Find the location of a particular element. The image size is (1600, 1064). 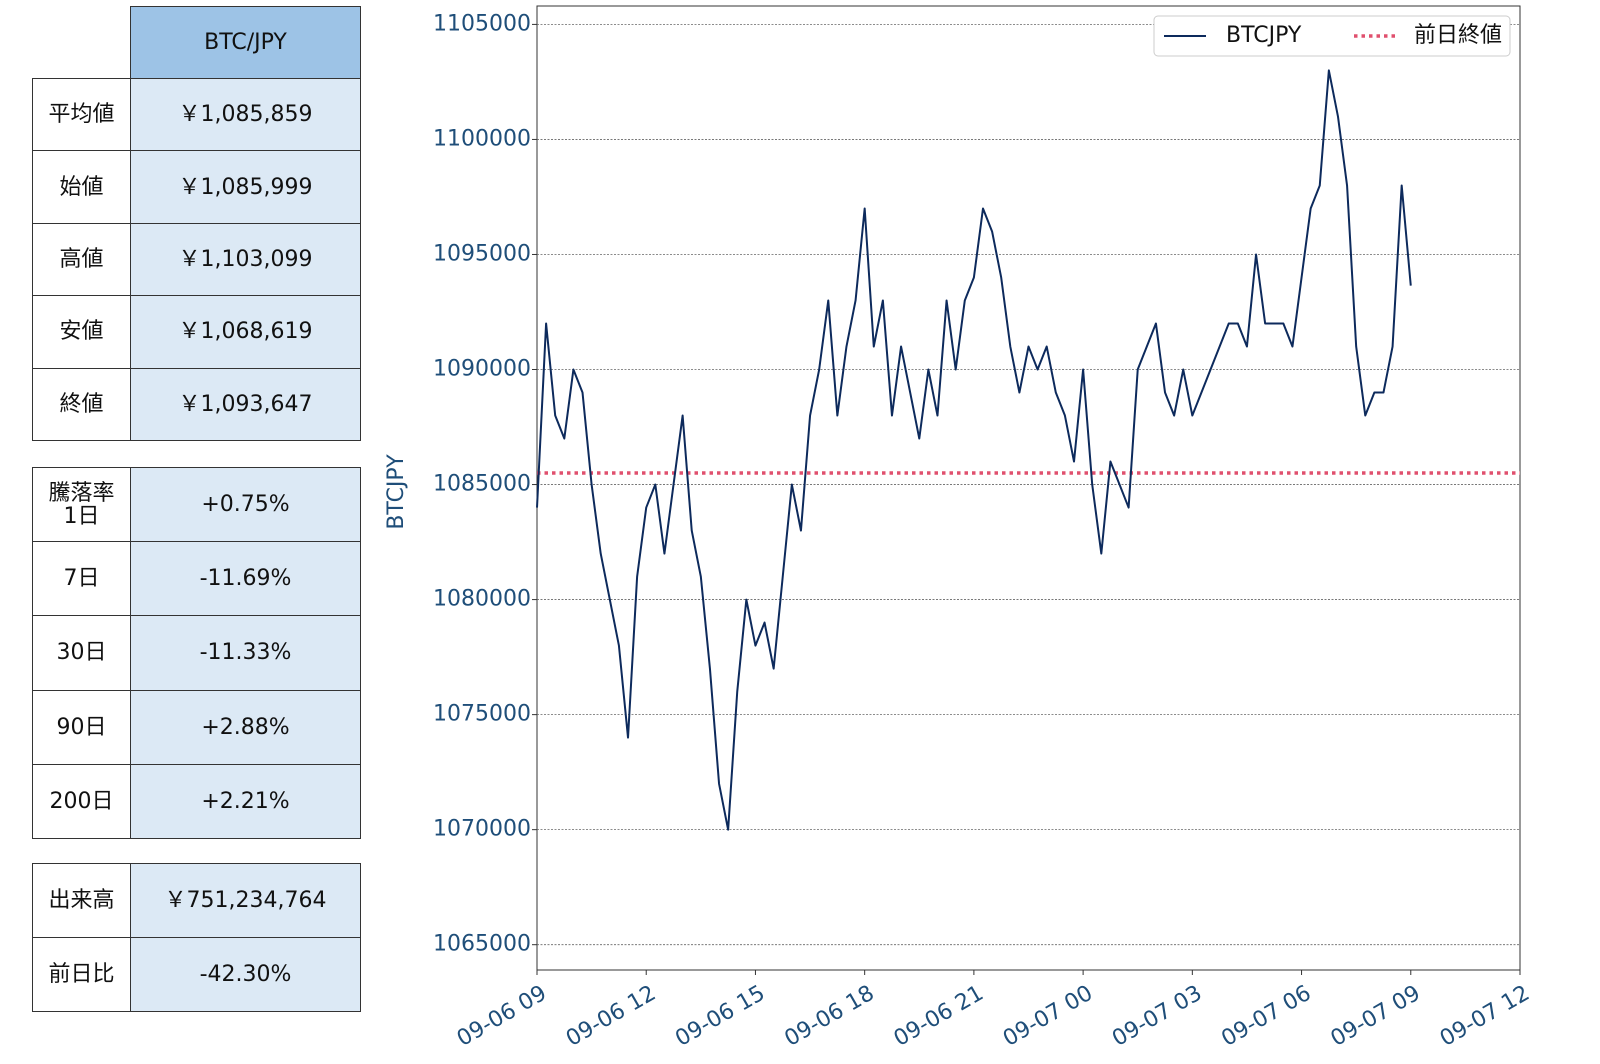

value-text: ￥1,085,999 is located at coordinates (245, 187).